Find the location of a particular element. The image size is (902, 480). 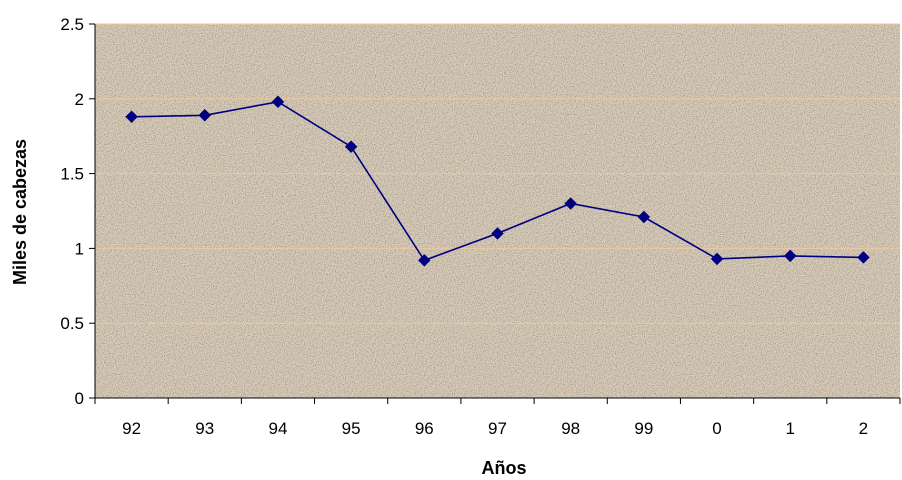

x-tick-label: 92 is located at coordinates (131, 428).